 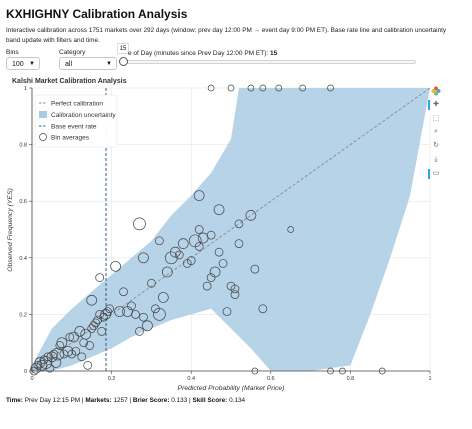 I want to click on brier-value: 0.133, so click(x=179, y=400).